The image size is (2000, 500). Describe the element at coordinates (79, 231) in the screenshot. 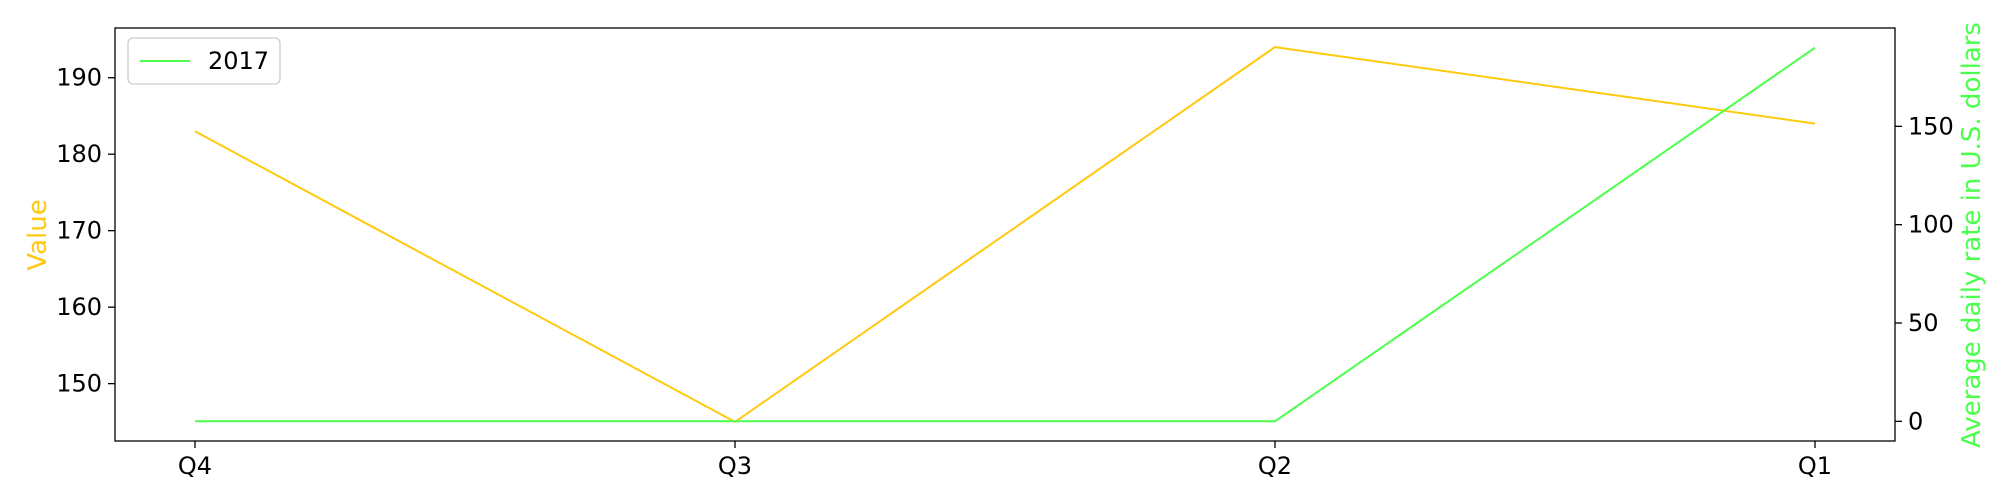

I see `y-tick-label: 170` at that location.